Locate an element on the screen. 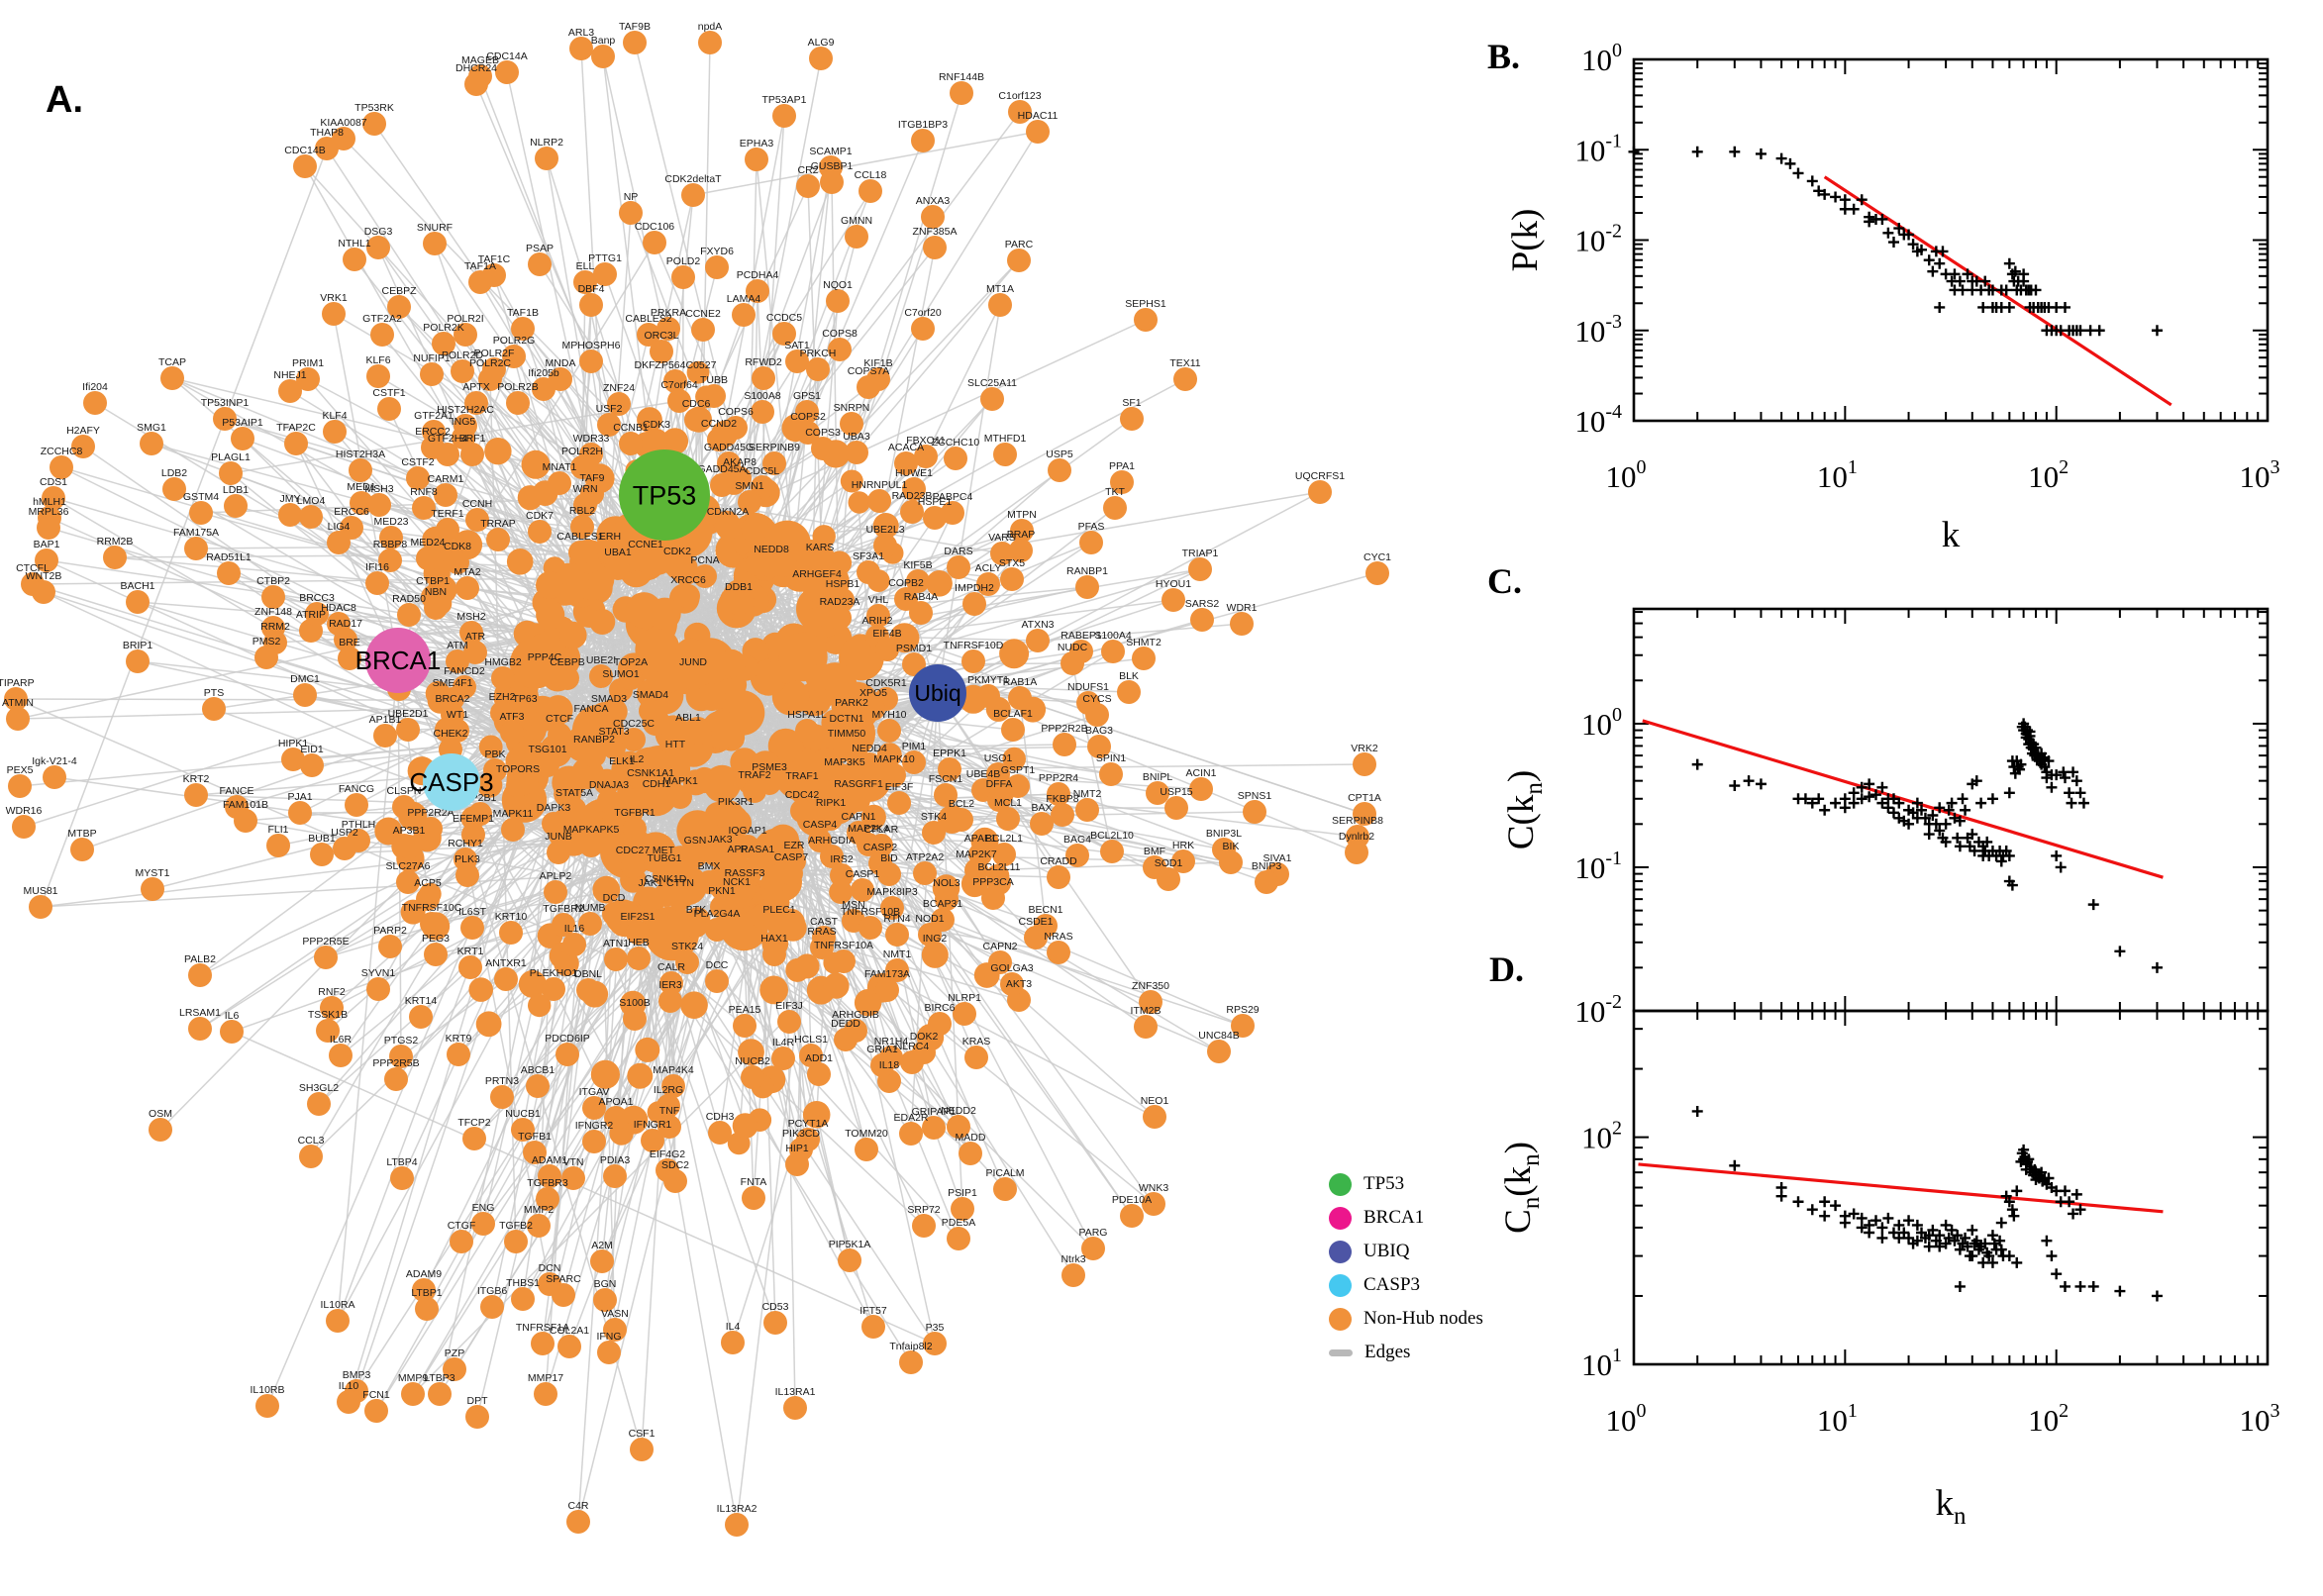 The height and width of the screenshot is (1596, 2323). tick-label: 10-3 is located at coordinates (1598, 330).